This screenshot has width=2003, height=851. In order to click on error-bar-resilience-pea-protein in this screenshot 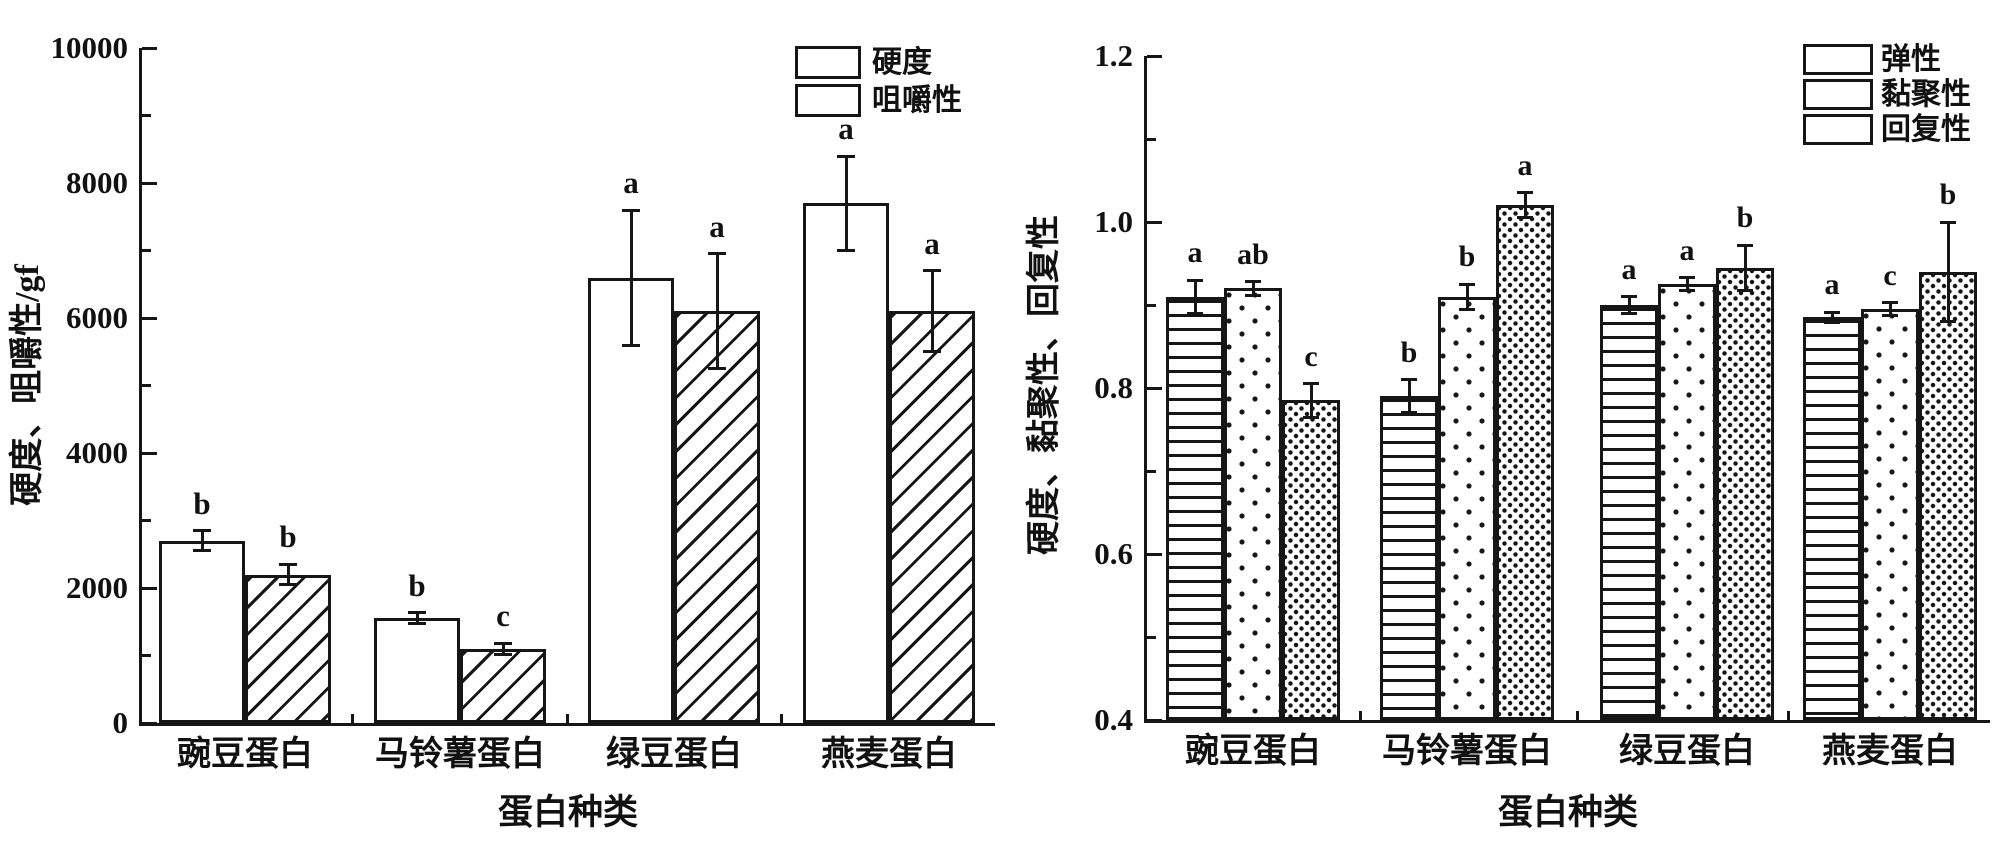, I will do `click(1311, 400)`.